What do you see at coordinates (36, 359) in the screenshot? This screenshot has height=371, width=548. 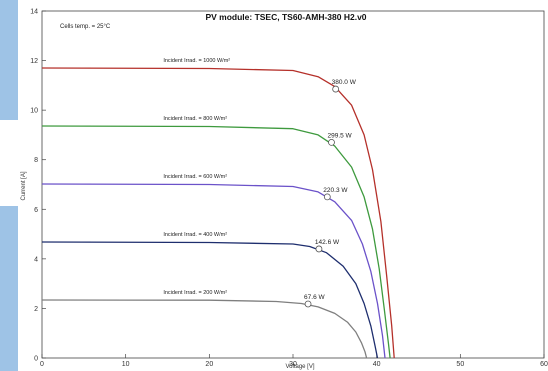 I see `y-tick-label: 0` at bounding box center [36, 359].